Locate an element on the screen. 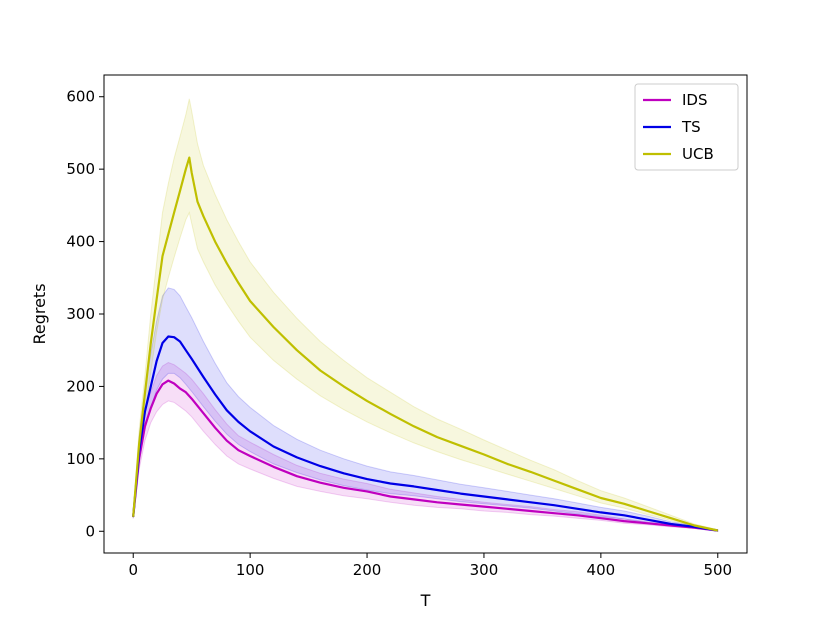 Image resolution: width=830 pixels, height=623 pixels. y-tick-label: 500 is located at coordinates (80, 169).